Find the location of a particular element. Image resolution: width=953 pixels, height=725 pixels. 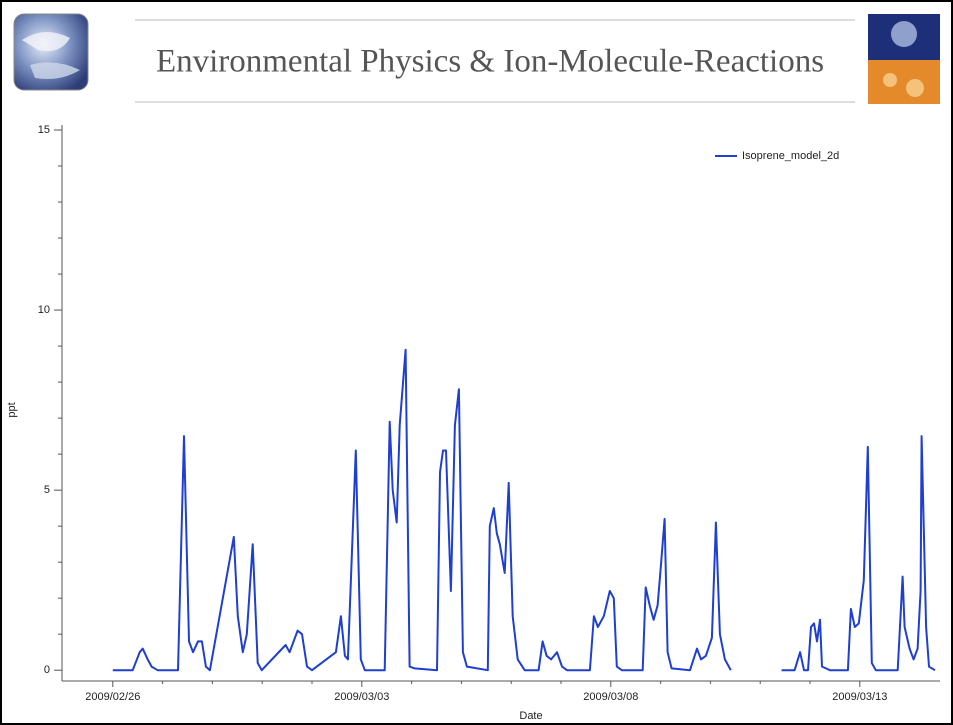

y-tick-label: 0 is located at coordinates (47, 670).